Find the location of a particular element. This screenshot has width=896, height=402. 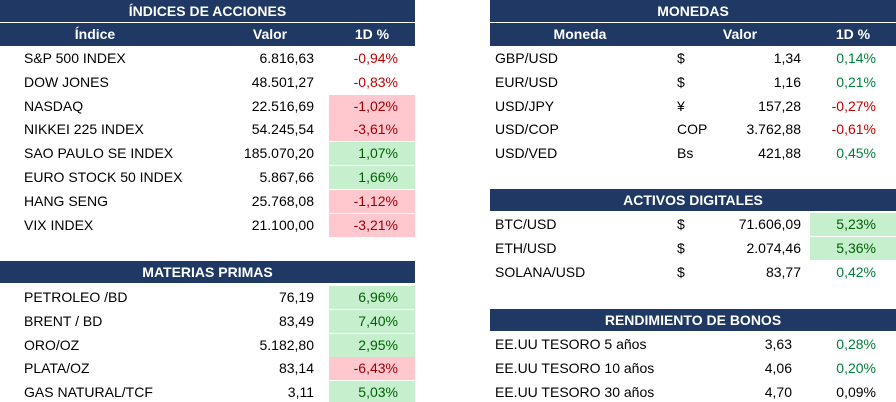

row-label: VIX INDEX is located at coordinates (59, 224).